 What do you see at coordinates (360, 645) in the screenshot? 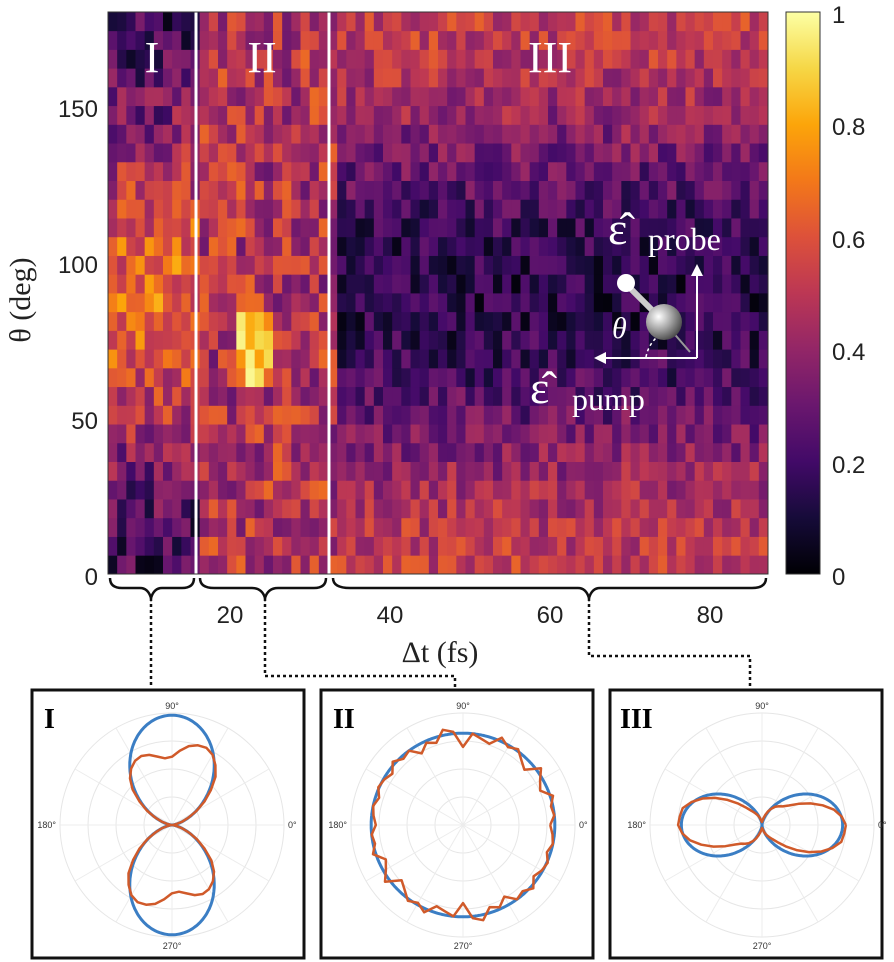
I see `connector-ii` at bounding box center [360, 645].